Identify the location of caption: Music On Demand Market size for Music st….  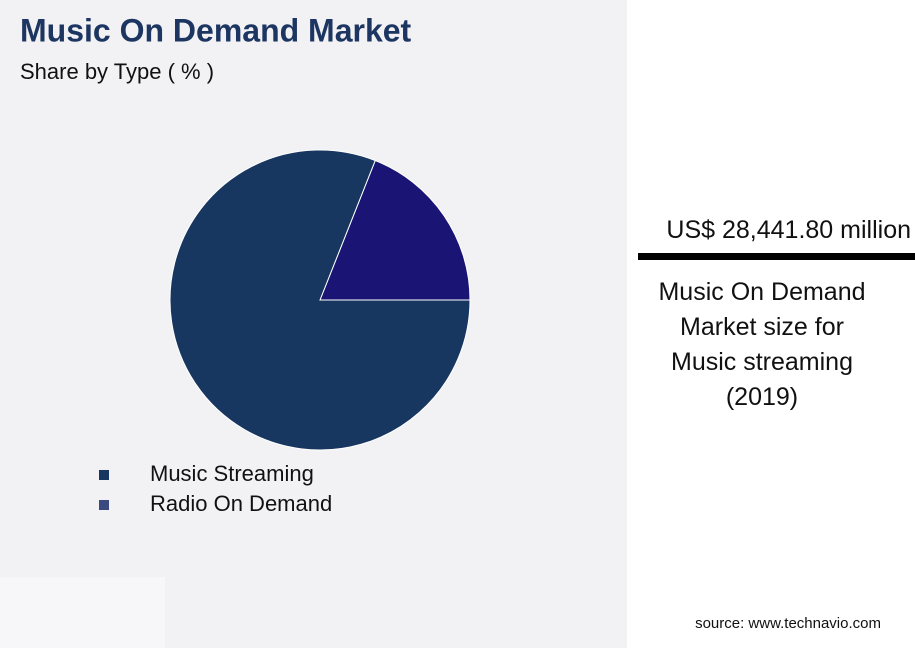
(762, 344).